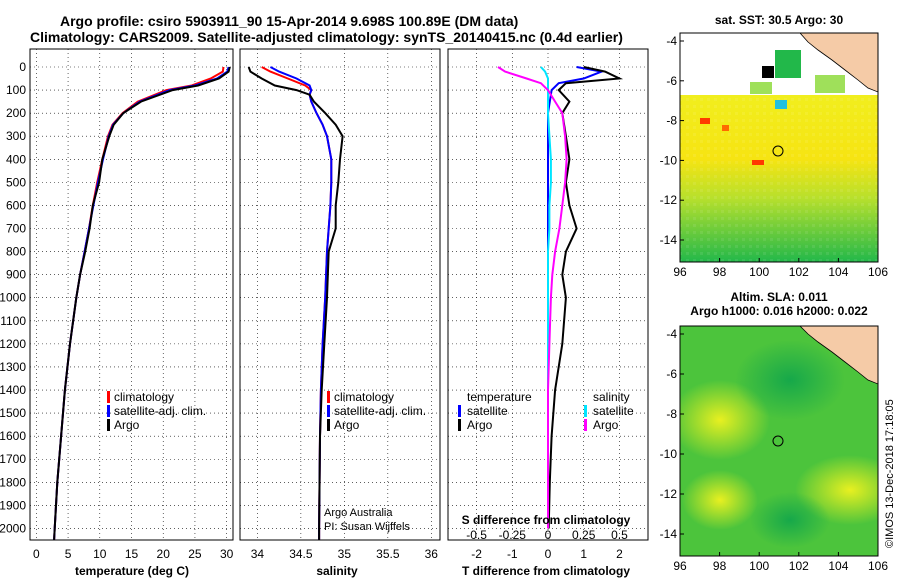 The width and height of the screenshot is (900, 580). What do you see at coordinates (669, 494) in the screenshot?
I see `map-lat-tick-label: -12` at bounding box center [669, 494].